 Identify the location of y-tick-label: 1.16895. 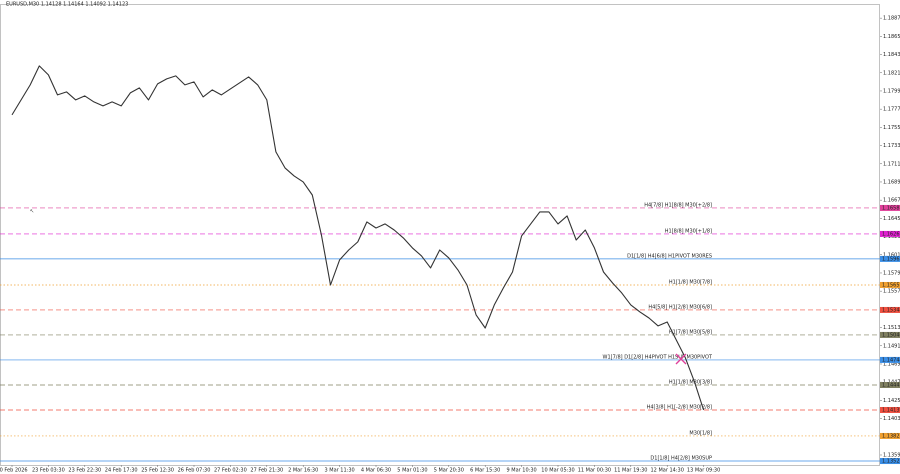
(891, 182).